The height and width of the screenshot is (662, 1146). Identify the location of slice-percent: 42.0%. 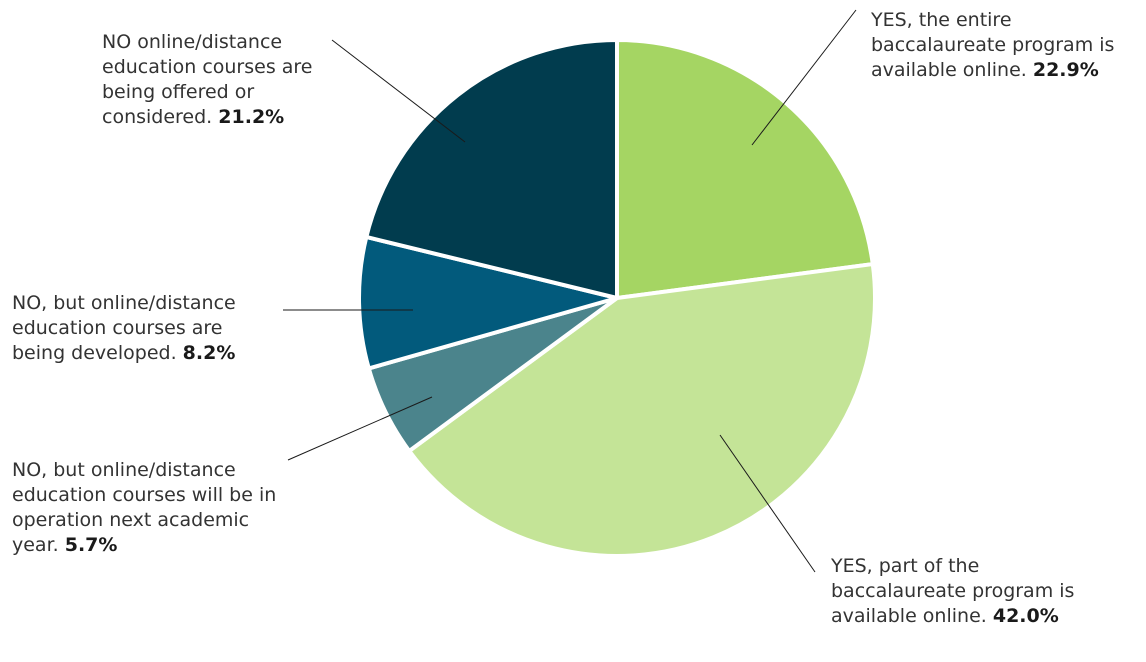
(1025, 616).